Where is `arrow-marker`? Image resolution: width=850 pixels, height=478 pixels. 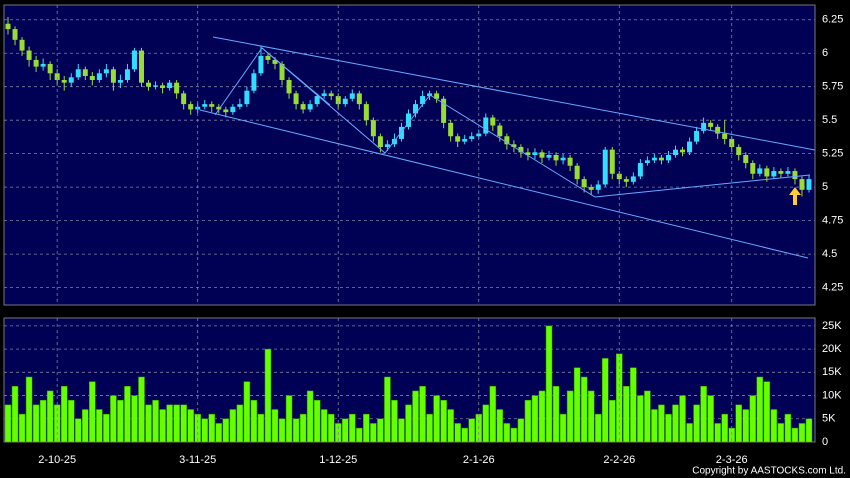 arrow-marker is located at coordinates (795, 196).